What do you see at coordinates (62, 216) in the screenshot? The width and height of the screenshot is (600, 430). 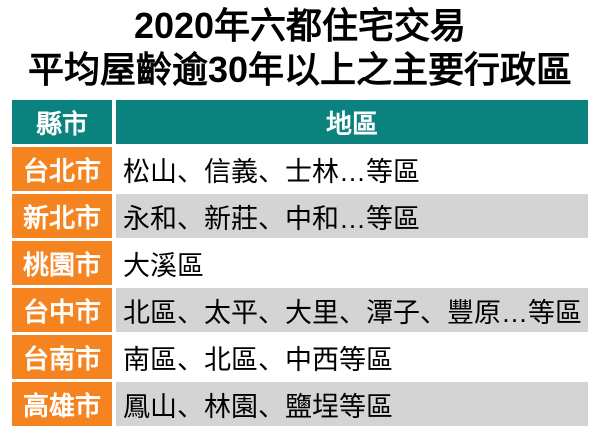 I see `city-cell: 新北市` at bounding box center [62, 216].